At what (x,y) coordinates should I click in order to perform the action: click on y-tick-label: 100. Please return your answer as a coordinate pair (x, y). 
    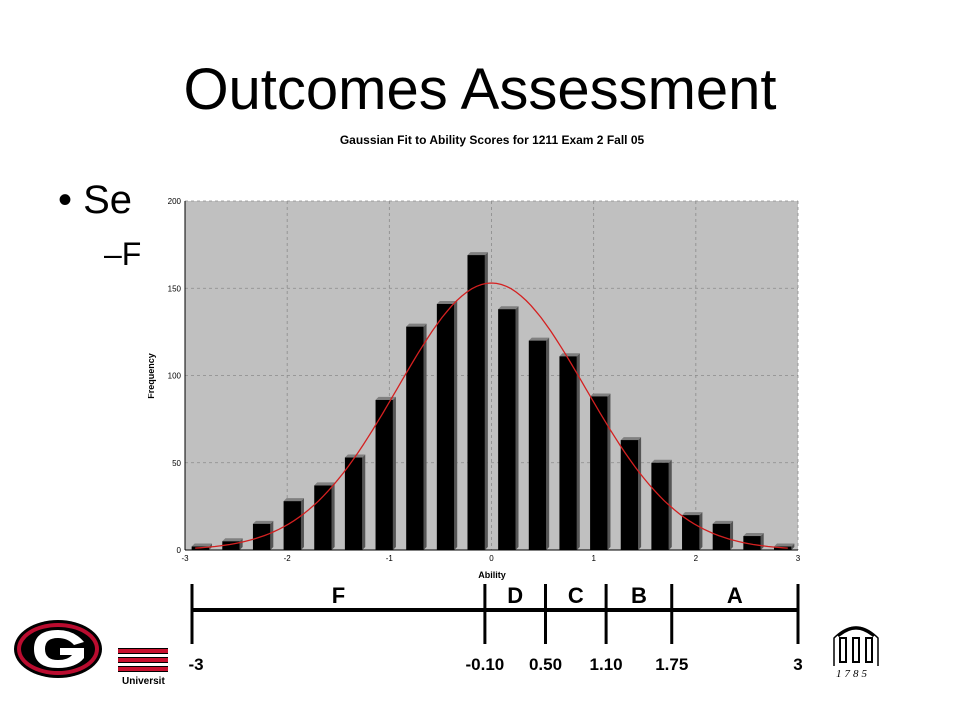
    Looking at the image, I should click on (175, 376).